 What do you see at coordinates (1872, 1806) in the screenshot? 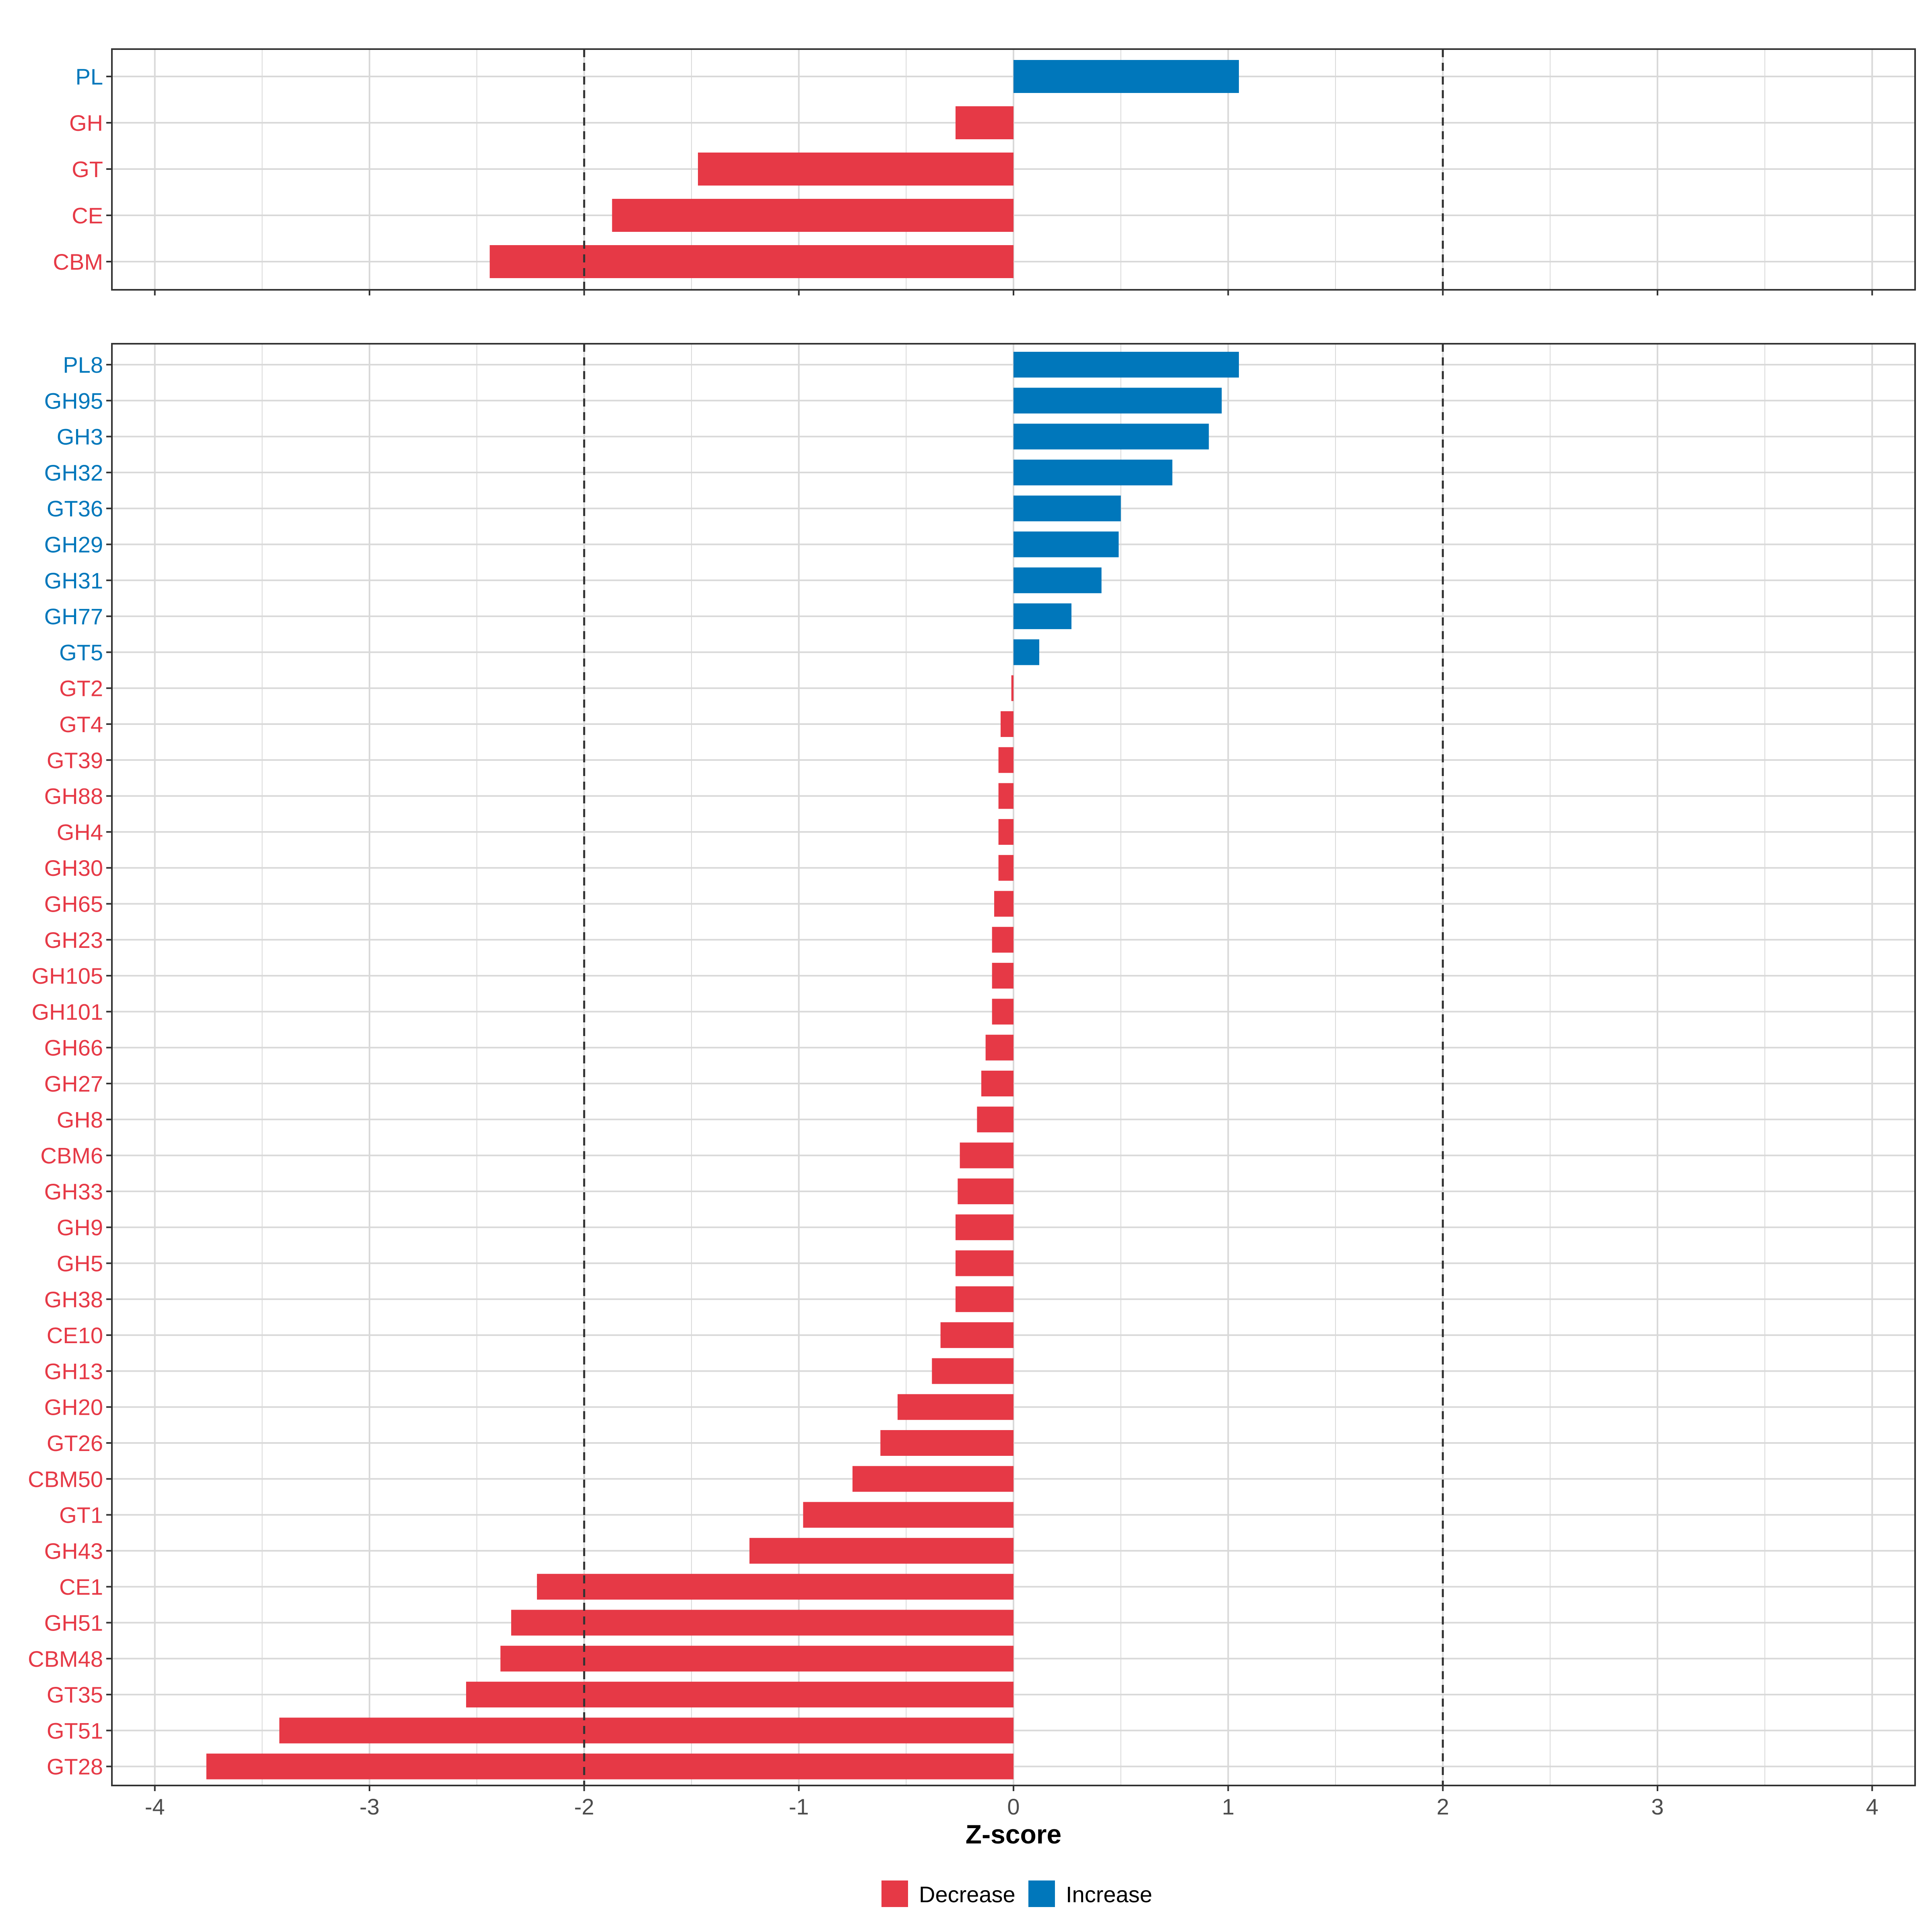
I see `x-tick-label: 4` at bounding box center [1872, 1806].